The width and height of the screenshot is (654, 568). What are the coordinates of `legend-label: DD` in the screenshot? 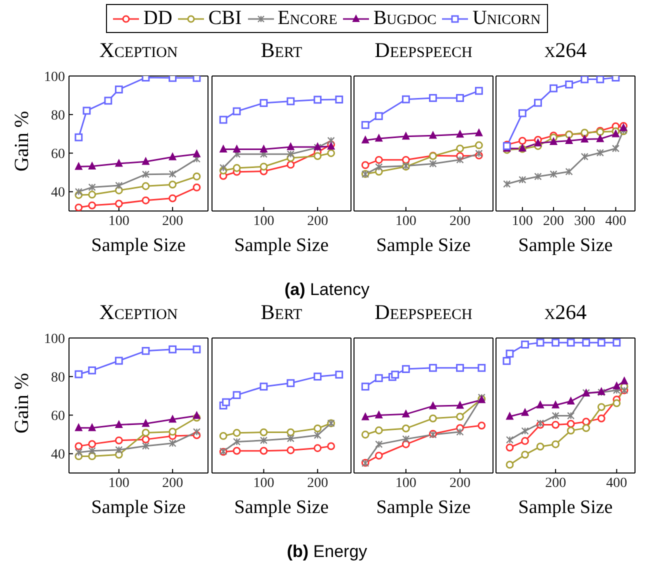 It's located at (157, 18).